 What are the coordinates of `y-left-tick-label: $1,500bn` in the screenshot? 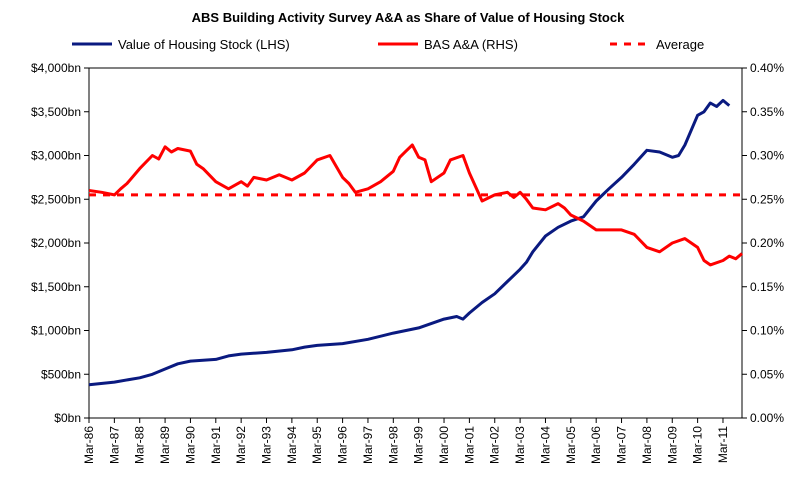 It's located at (56, 287).